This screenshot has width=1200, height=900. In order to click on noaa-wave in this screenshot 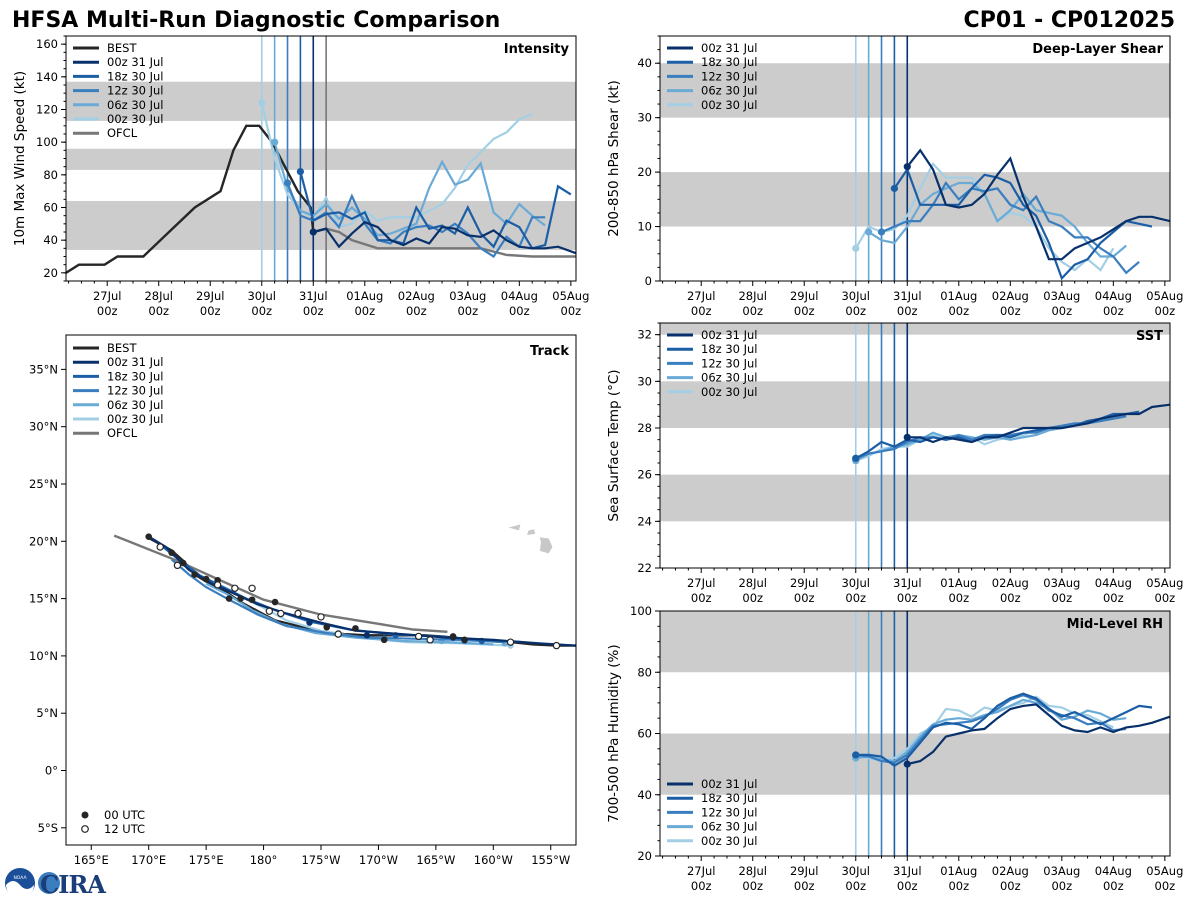, I will do `click(20, 890)`.